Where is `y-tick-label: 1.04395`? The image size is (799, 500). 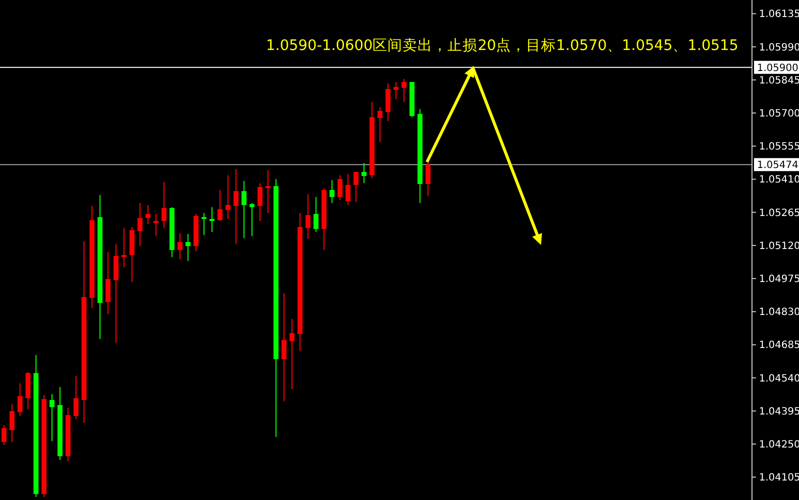 y-tick-label: 1.04395 is located at coordinates (779, 412).